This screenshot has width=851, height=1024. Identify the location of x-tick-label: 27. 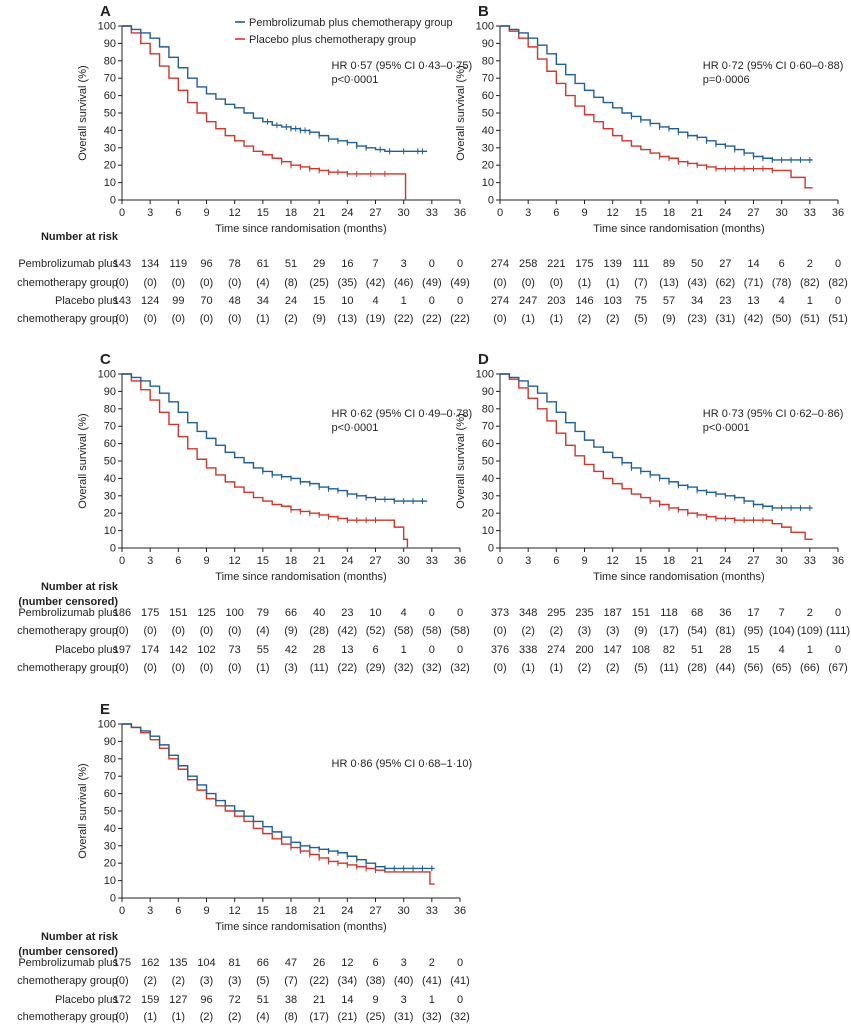
(753, 561).